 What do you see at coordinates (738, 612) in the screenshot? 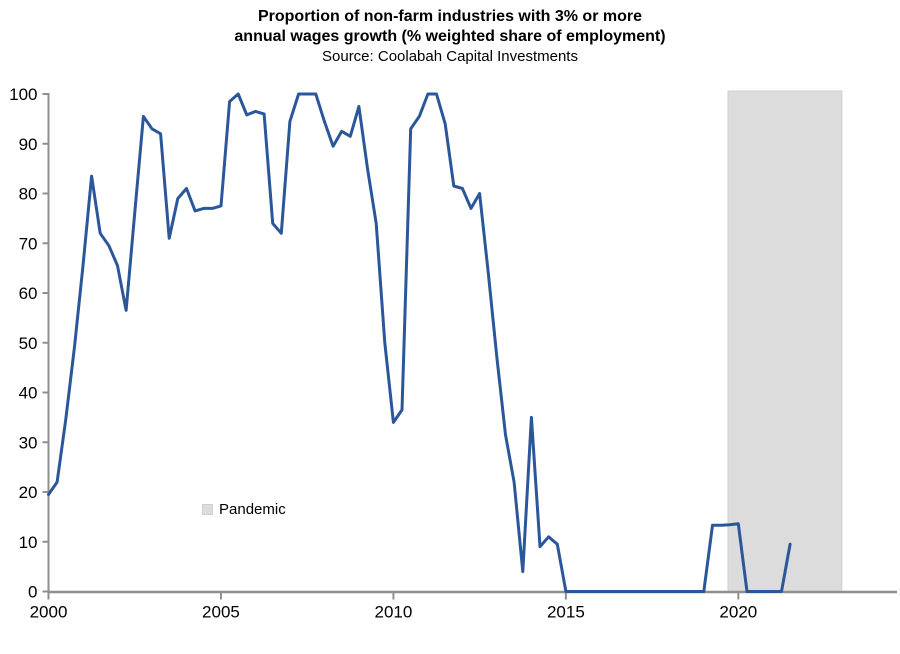
I see `x-tick-label: 2020` at bounding box center [738, 612].